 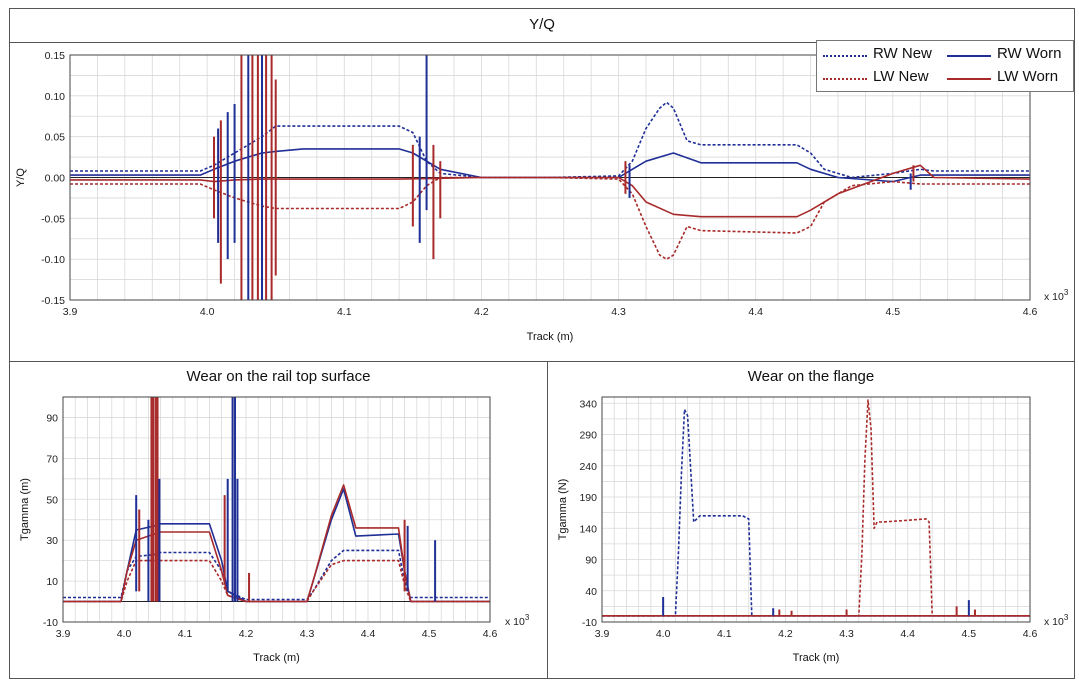 What do you see at coordinates (53, 260) in the screenshot?
I see `top-ytick-label: -0.10` at bounding box center [53, 260].